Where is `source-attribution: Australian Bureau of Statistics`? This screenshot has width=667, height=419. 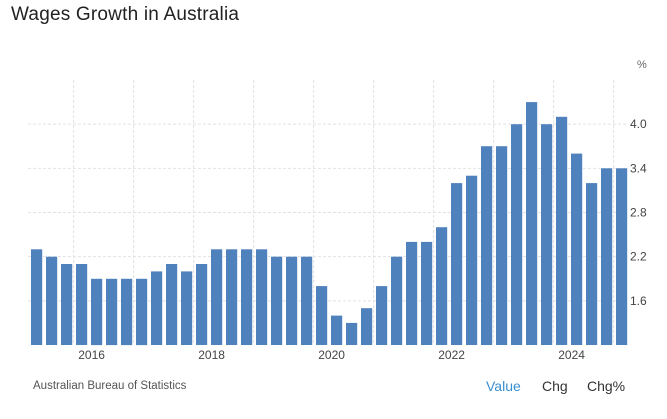
source-attribution: Australian Bureau of Statistics is located at coordinates (110, 386).